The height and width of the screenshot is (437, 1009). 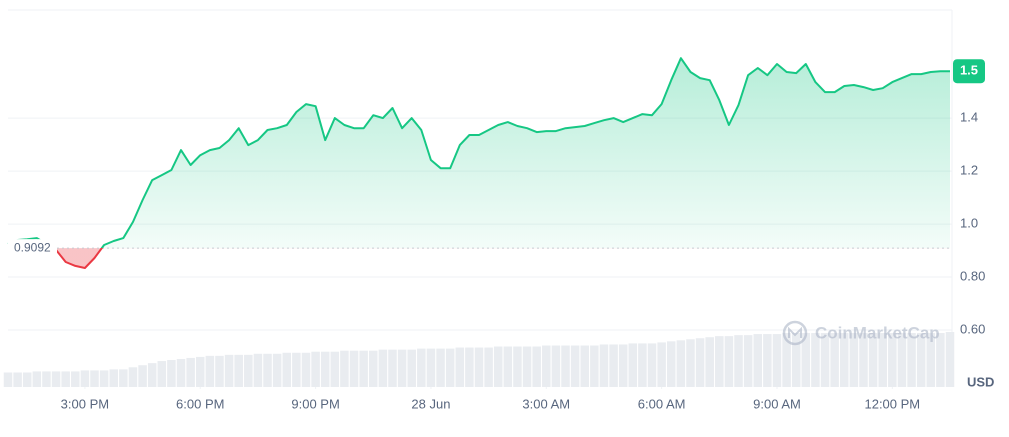 What do you see at coordinates (892, 403) in the screenshot?
I see `x-tick-label: 12:00 PM` at bounding box center [892, 403].